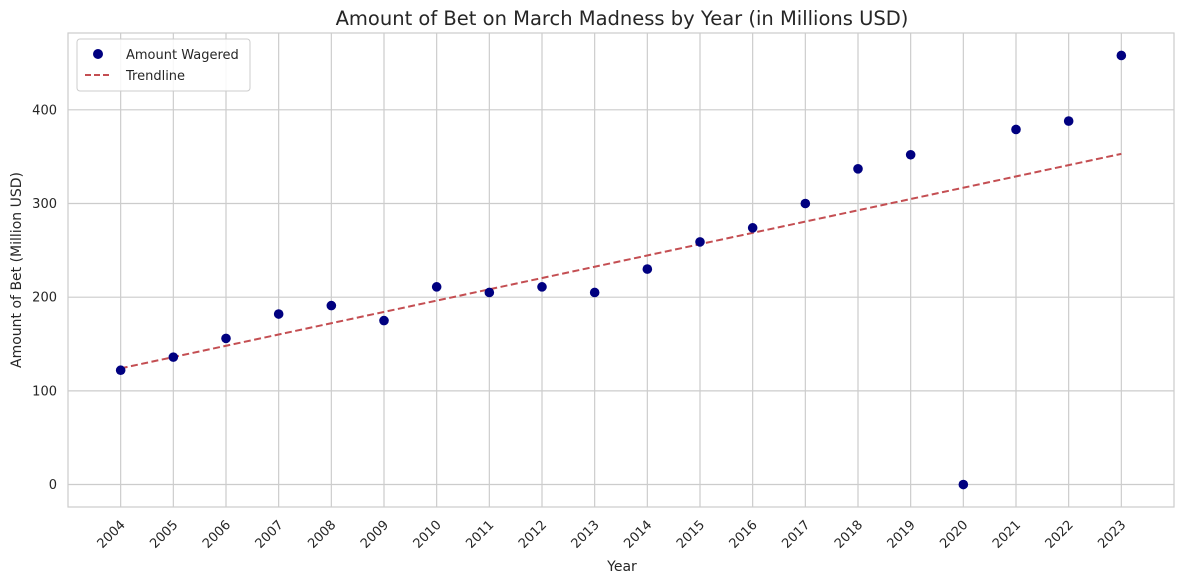  What do you see at coordinates (621, 567) in the screenshot?
I see `x-axis-label: Year` at bounding box center [621, 567].